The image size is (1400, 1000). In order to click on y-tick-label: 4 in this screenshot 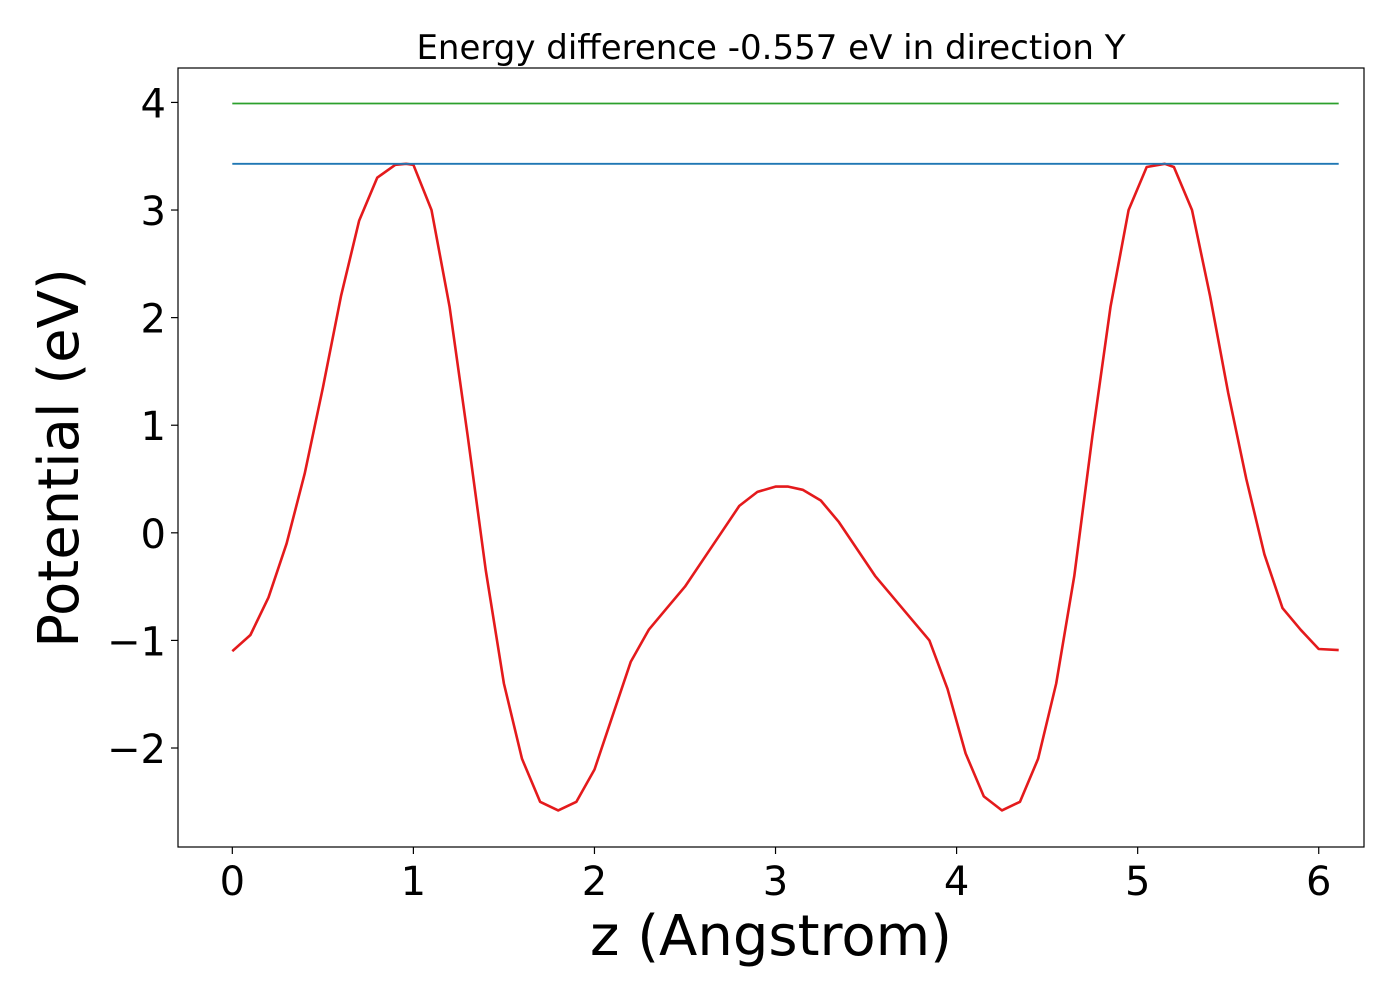, I will do `click(153, 104)`.